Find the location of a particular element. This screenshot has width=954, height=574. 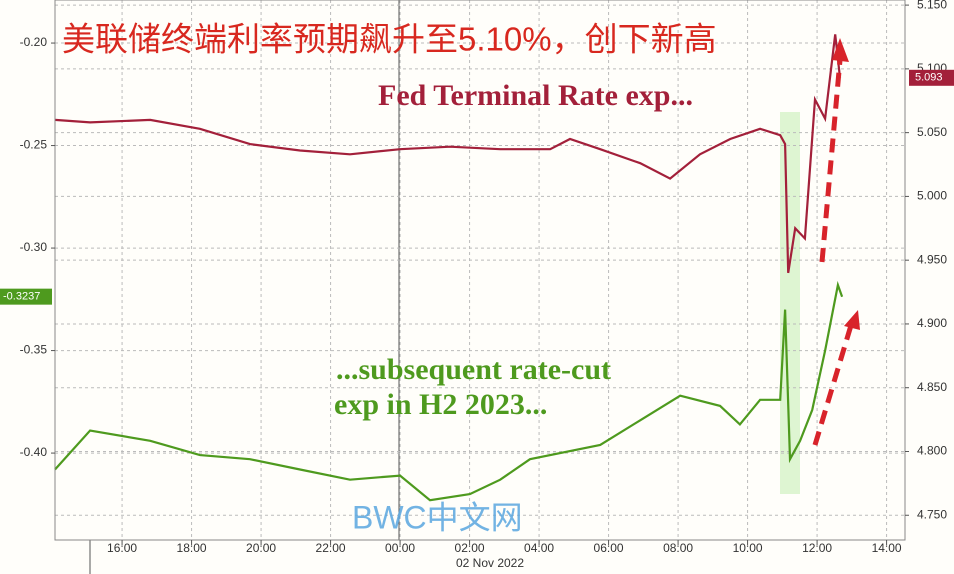

last-value-label: 5.093 is located at coordinates (929, 78).